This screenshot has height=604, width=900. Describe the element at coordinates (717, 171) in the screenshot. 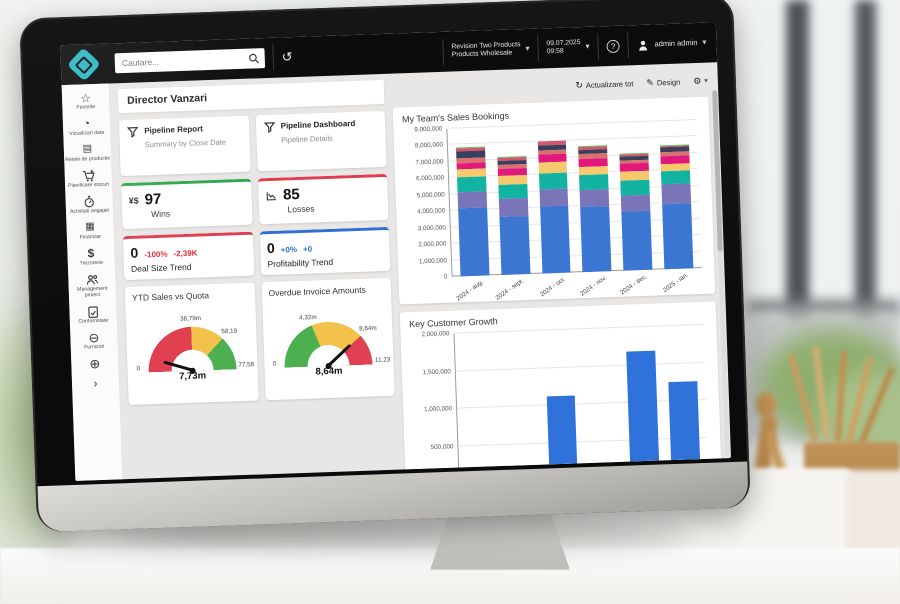

I see `scrollbar-thumb` at that location.